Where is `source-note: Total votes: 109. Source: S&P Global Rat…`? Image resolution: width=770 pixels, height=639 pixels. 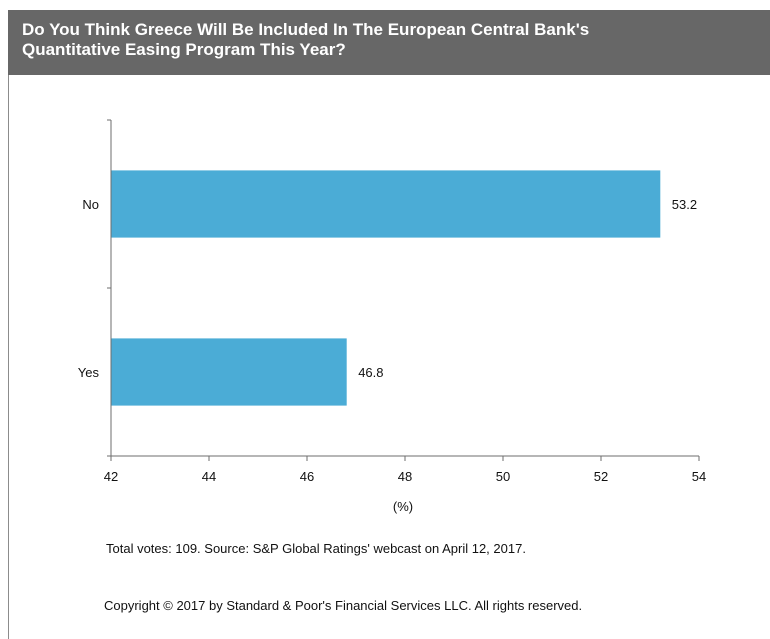 source-note: Total votes: 109. Source: S&P Global Rat… is located at coordinates (316, 548).